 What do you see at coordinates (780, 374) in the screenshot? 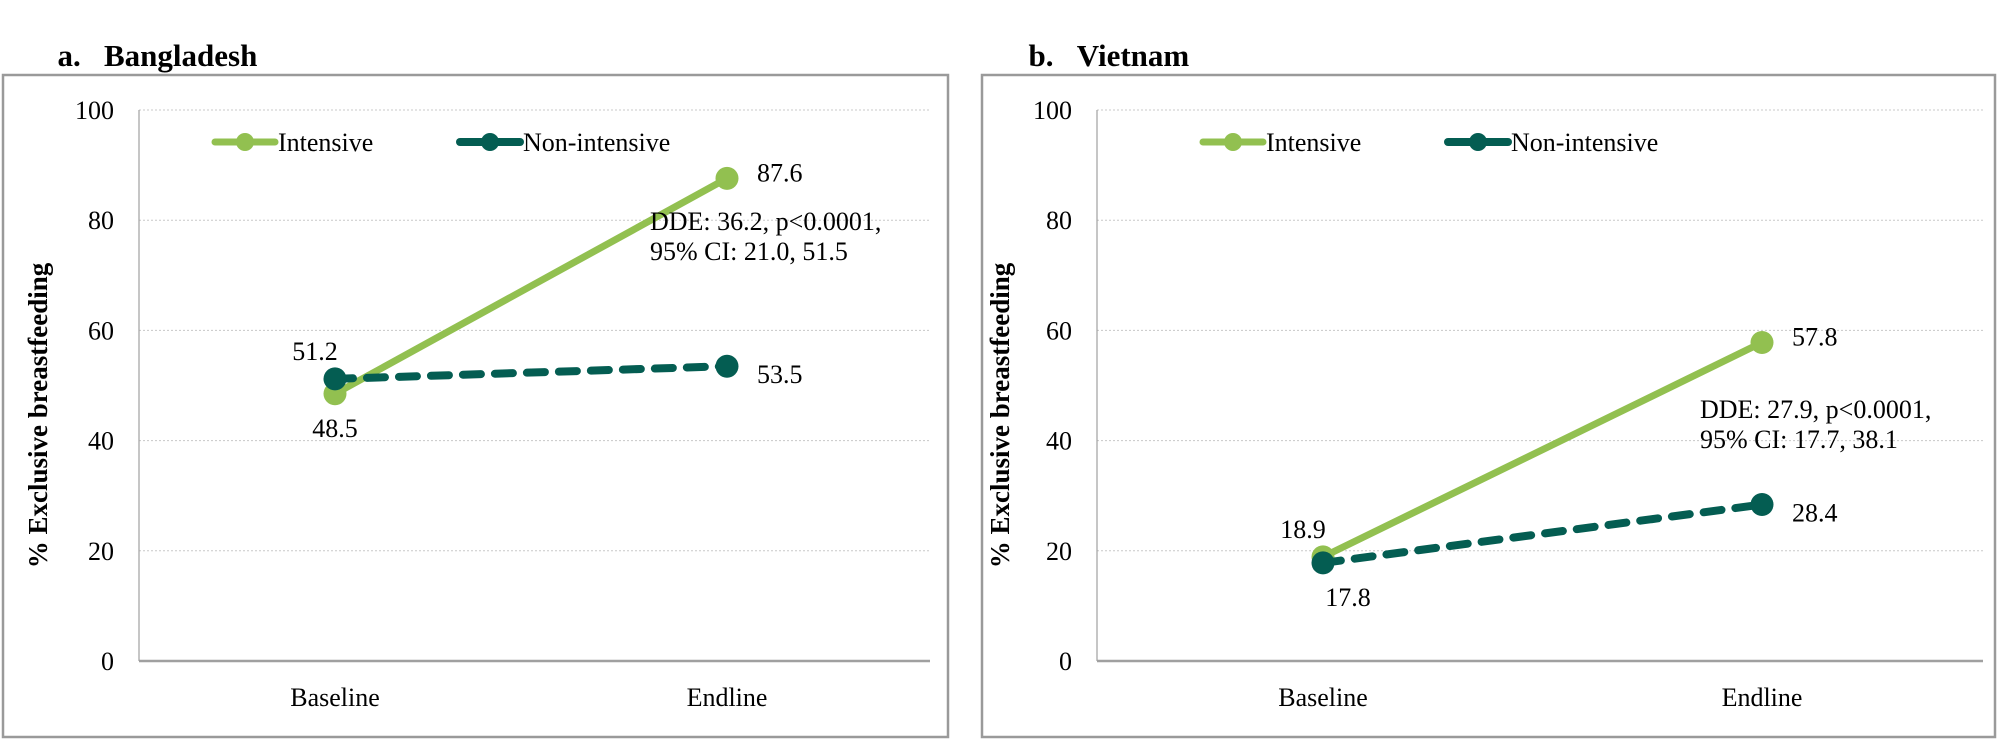
I see `data-label: 53.5` at bounding box center [780, 374].